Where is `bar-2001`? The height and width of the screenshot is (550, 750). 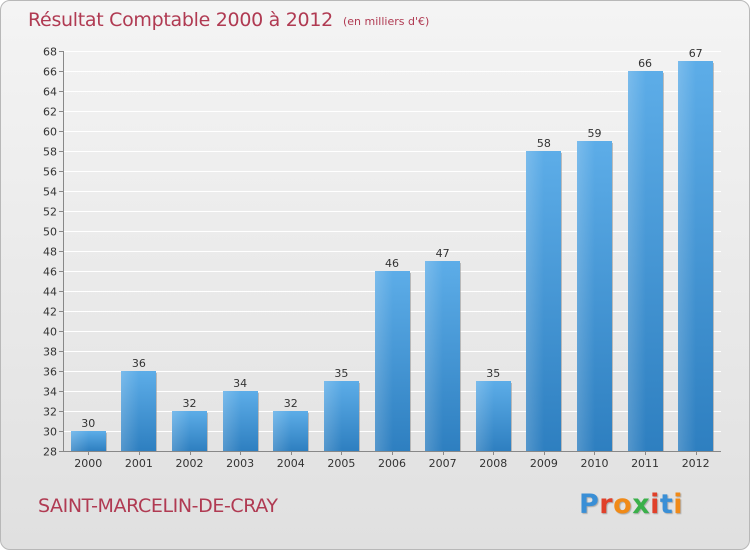 bar-2001 is located at coordinates (139, 411).